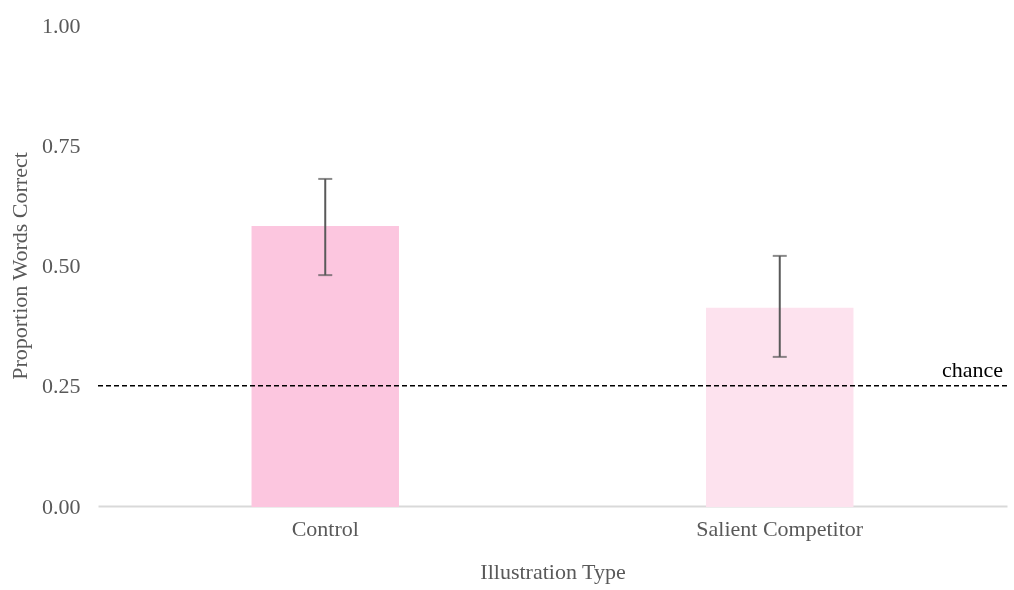 This screenshot has height=590, width=1014. Describe the element at coordinates (61, 25) in the screenshot. I see `y-tick-label: 1.00` at that location.